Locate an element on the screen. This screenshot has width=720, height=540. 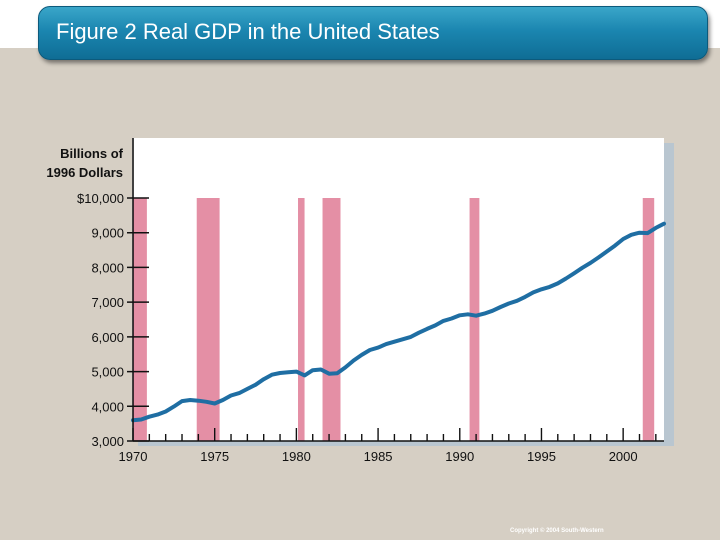
x-tick-label-1995: 1995 is located at coordinates (541, 456).